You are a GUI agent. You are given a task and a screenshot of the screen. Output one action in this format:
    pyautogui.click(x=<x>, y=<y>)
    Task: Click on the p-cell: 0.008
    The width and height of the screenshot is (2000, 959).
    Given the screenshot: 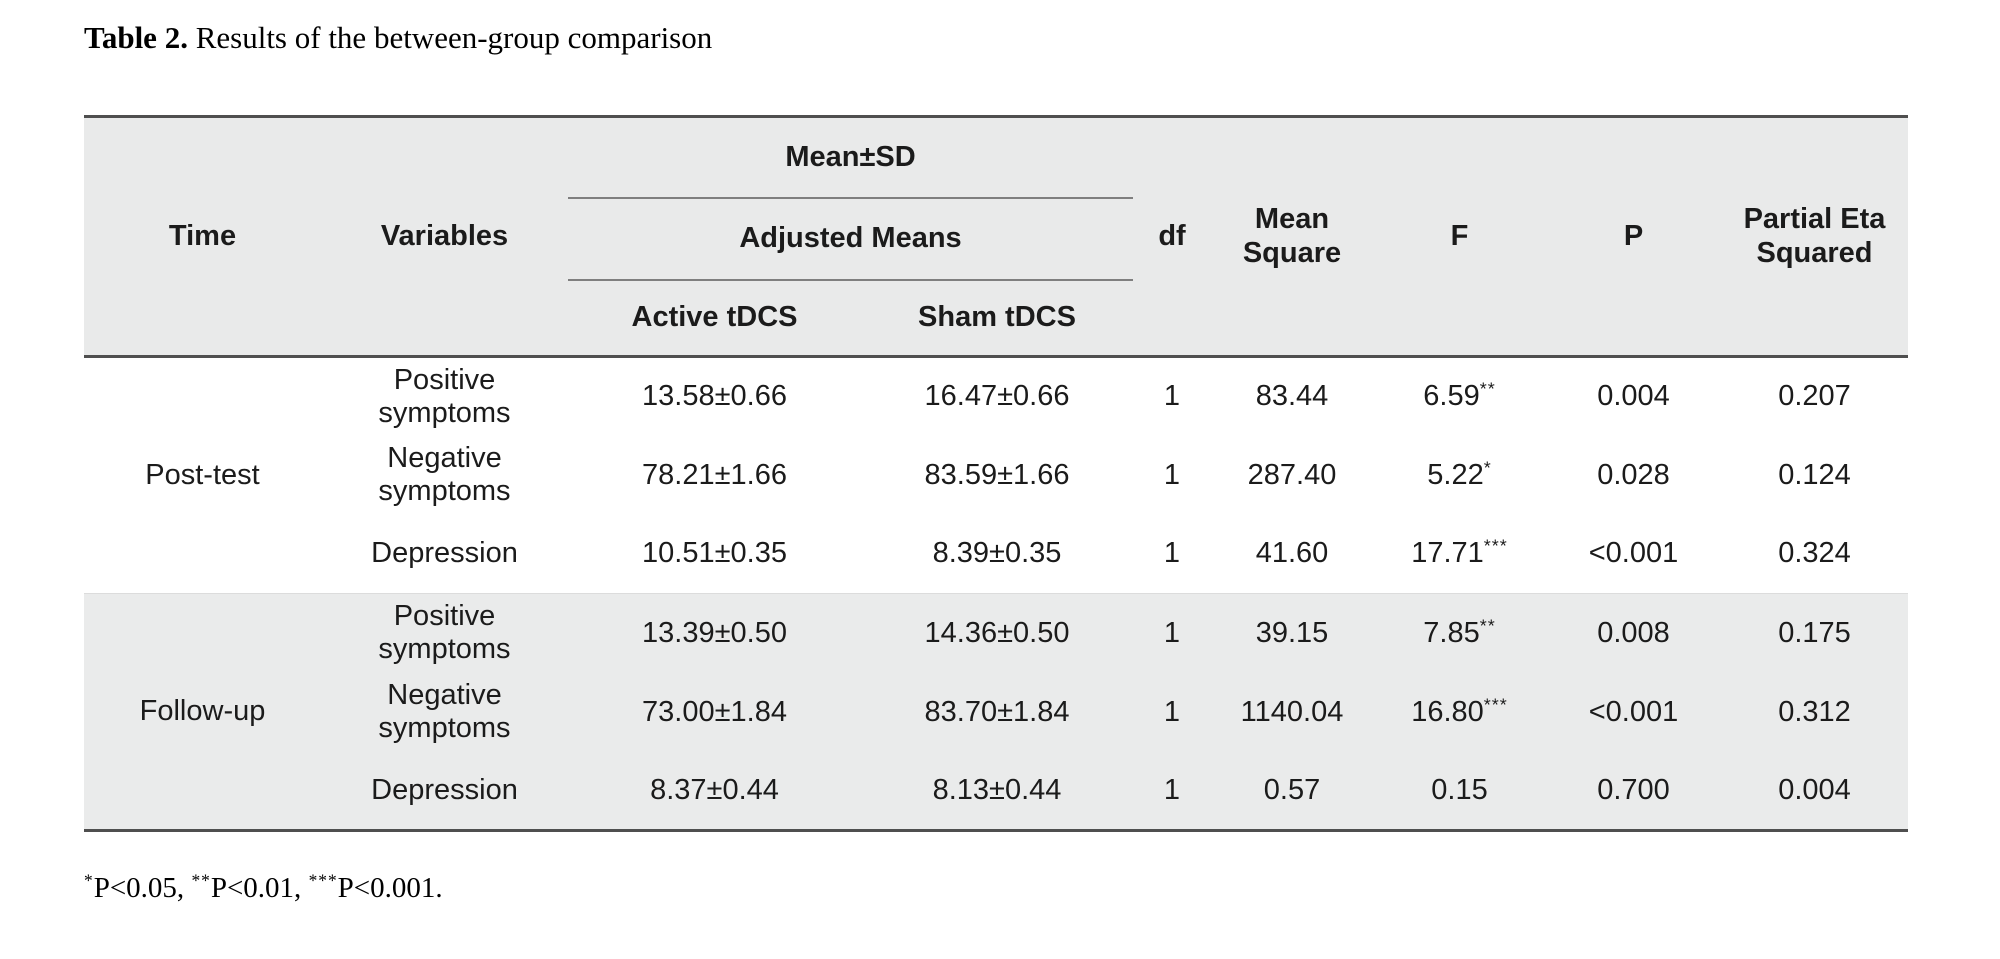 What is the action you would take?
    pyautogui.click(x=1633, y=633)
    